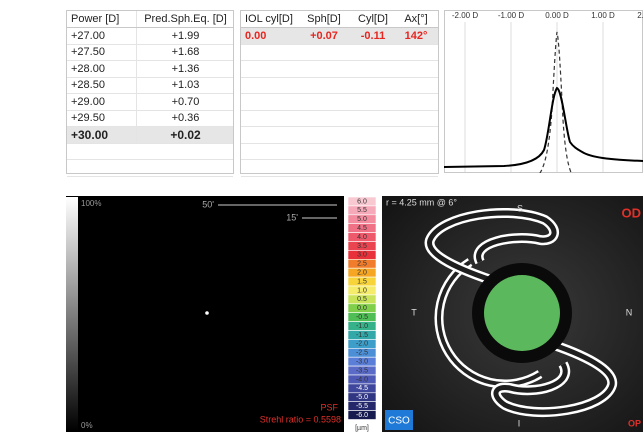 Image resolution: width=643 pixels, height=436 pixels. I want to click on radius-label: r = 4.25 mm @ 6°, so click(421, 202).